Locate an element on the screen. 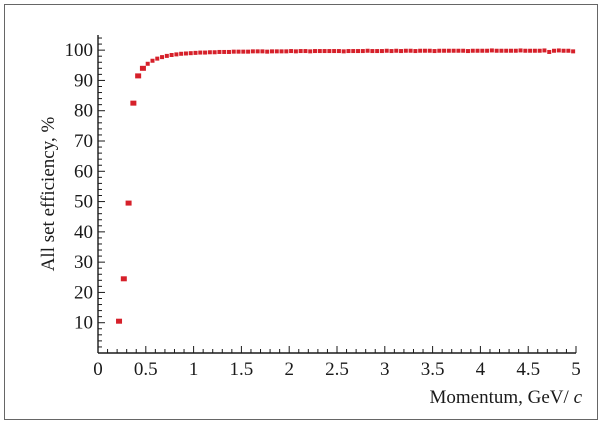 This screenshot has height=426, width=604. y-tick-label: 40 is located at coordinates (83, 232).